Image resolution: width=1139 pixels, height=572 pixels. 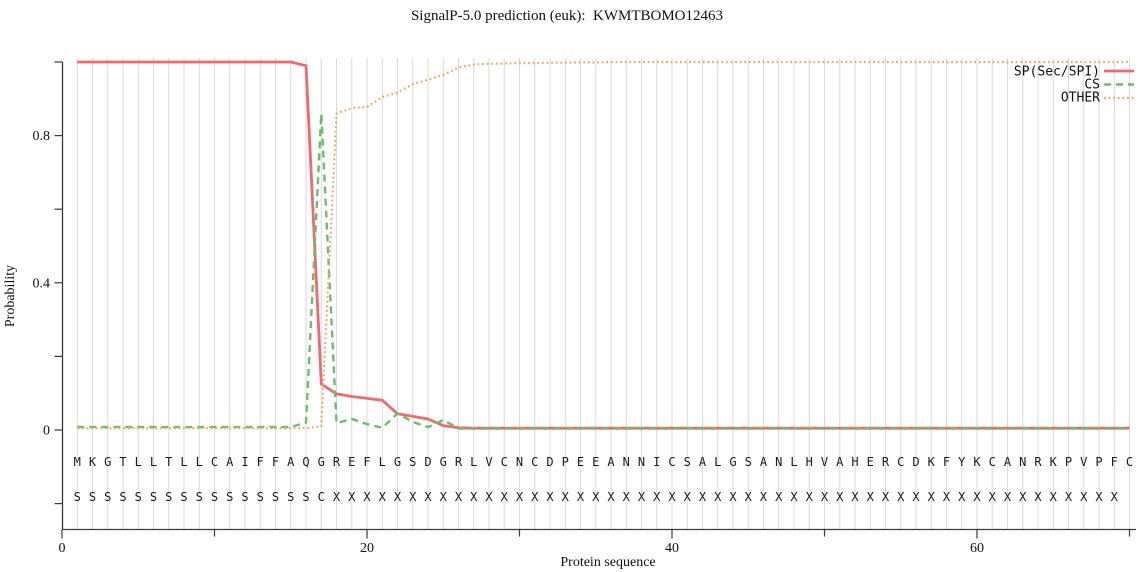 I want to click on x-tick-label: 40, so click(x=672, y=548).